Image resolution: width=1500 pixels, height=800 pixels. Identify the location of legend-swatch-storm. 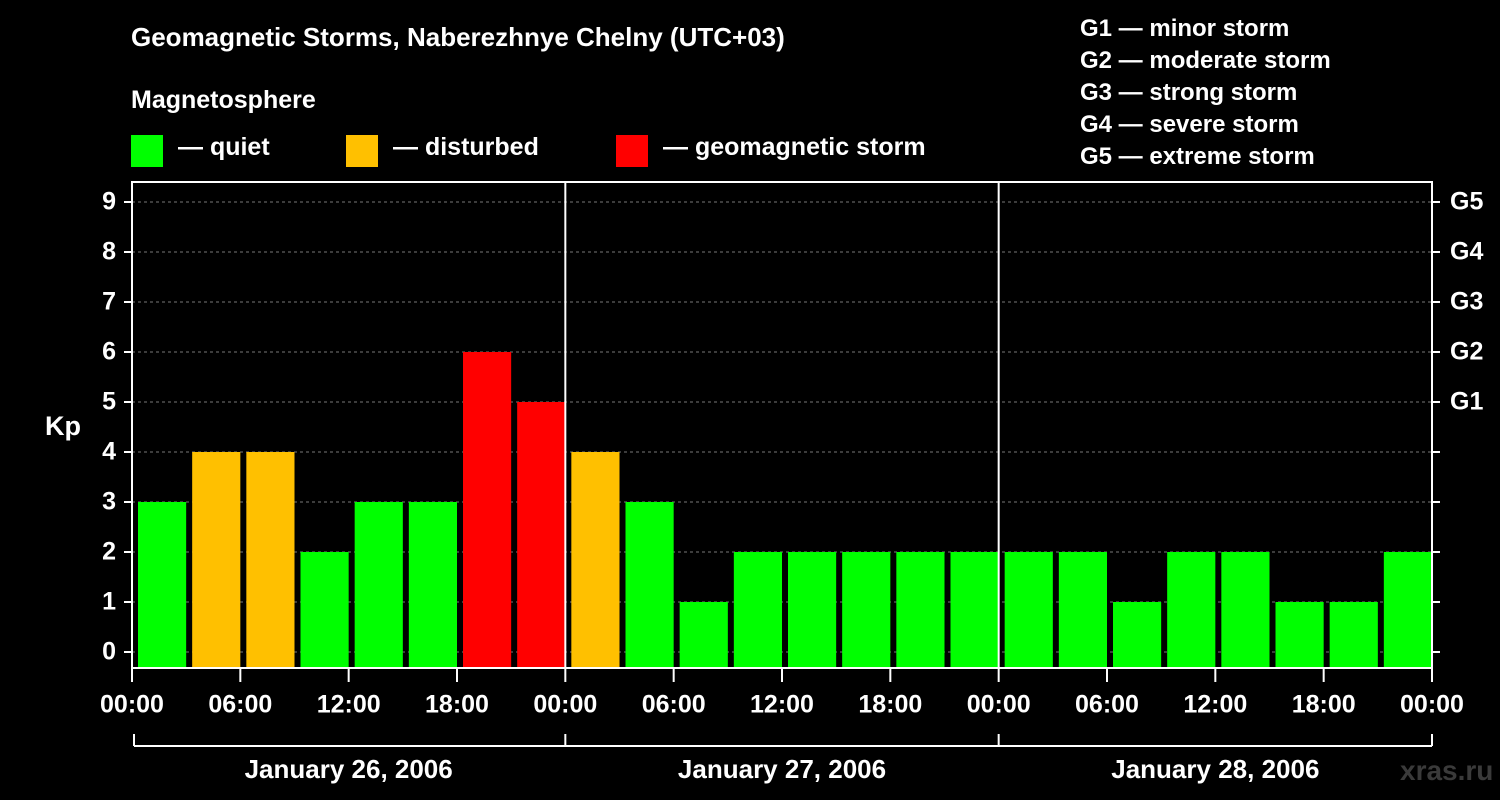
(632, 151).